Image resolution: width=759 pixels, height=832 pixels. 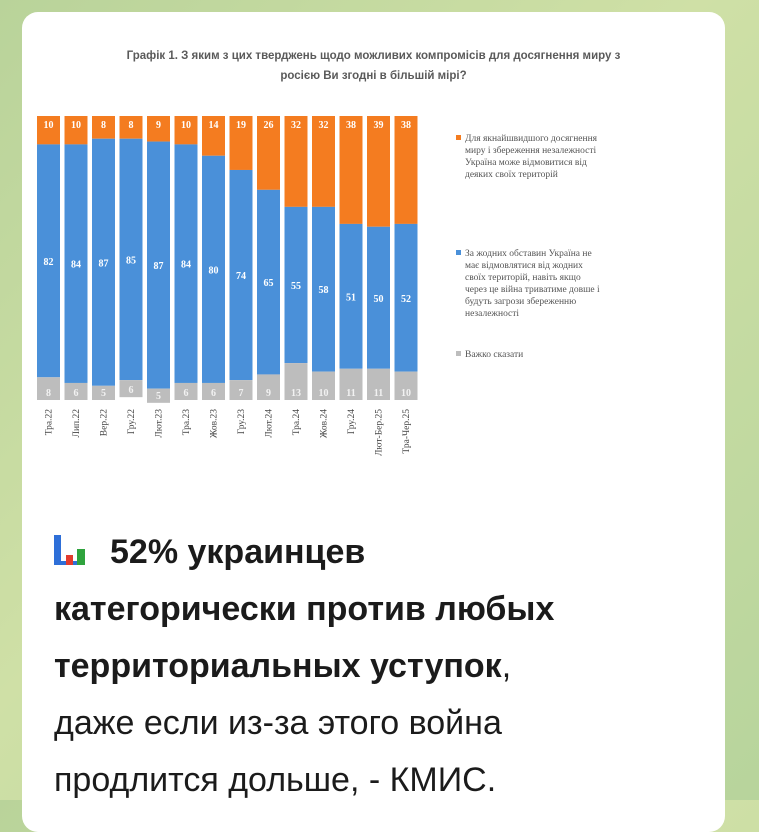 What do you see at coordinates (528, 253) in the screenshot?
I see `legend-text-1-0: За жодних обставин Україна не` at bounding box center [528, 253].